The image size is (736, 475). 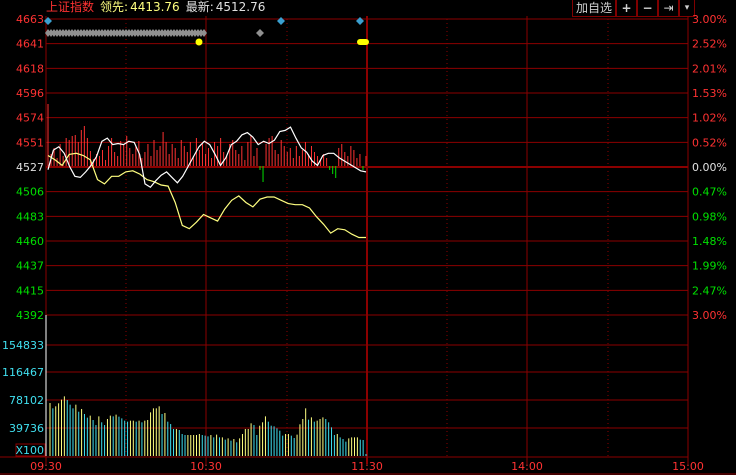 I want to click on time-tick: 10:30, so click(x=206, y=466).